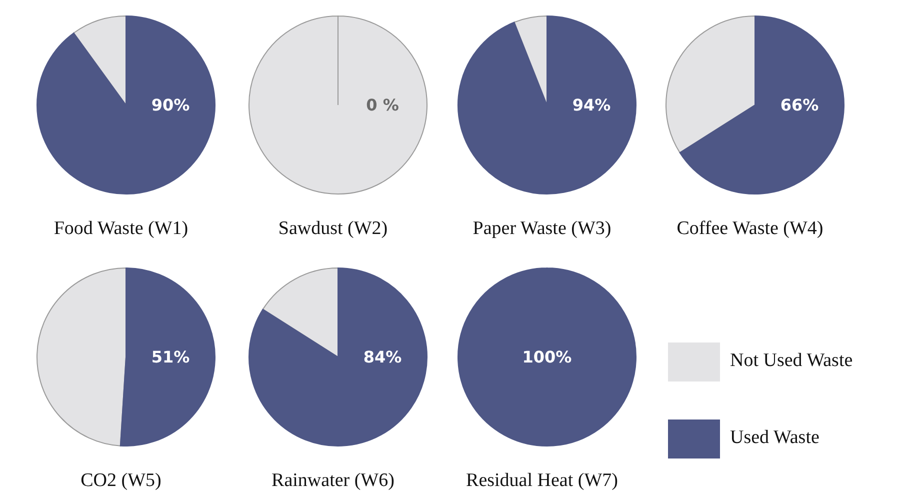 This screenshot has width=916, height=495. Describe the element at coordinates (121, 229) in the screenshot. I see `text: Food Waste (W1)` at that location.